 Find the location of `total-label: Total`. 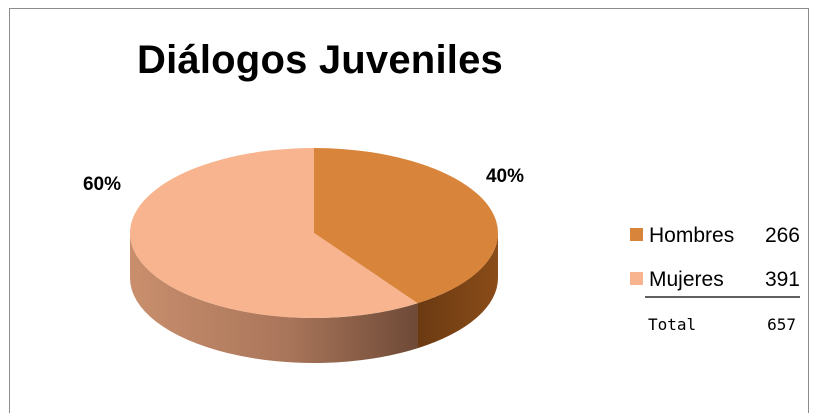

total-label: Total is located at coordinates (672, 324).